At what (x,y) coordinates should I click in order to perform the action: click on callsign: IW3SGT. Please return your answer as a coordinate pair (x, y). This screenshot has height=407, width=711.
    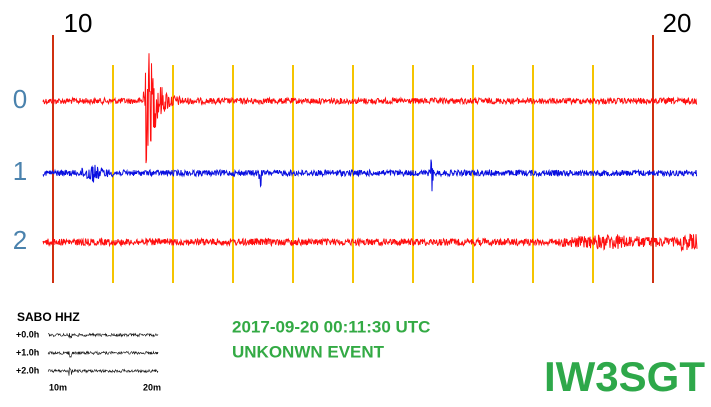
    Looking at the image, I should click on (624, 376).